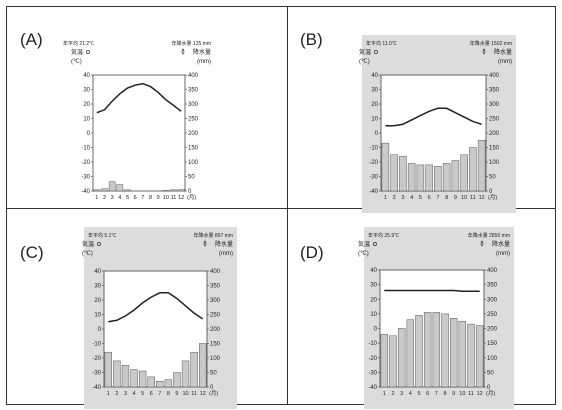 This screenshot has width=562, height=410. What do you see at coordinates (191, 197) in the screenshot?
I see `month-unit: (月)` at bounding box center [191, 197].